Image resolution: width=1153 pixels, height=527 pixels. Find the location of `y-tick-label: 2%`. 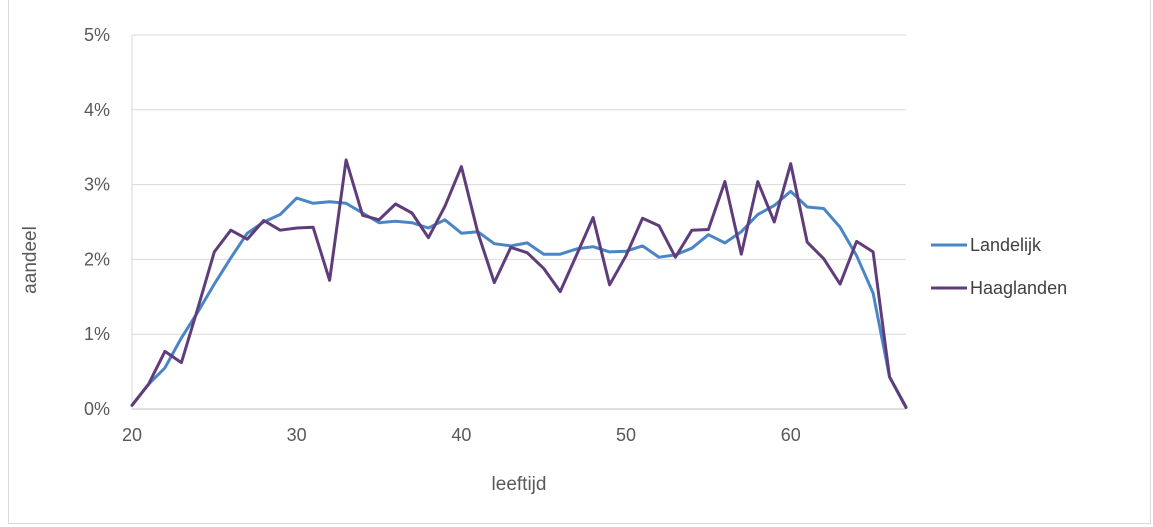

y-tick-label: 2% is located at coordinates (97, 259).